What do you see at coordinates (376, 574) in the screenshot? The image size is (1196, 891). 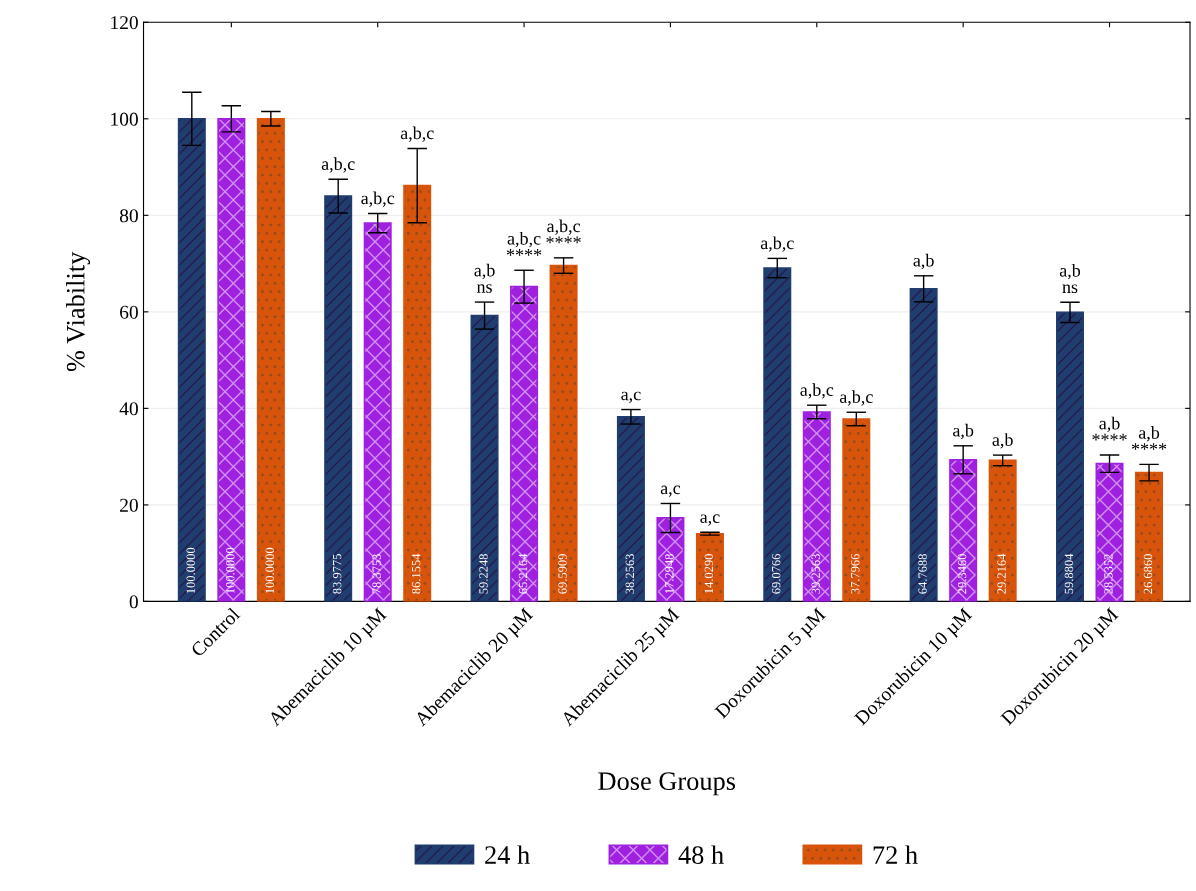 I see `data-label: 78.3753` at bounding box center [376, 574].